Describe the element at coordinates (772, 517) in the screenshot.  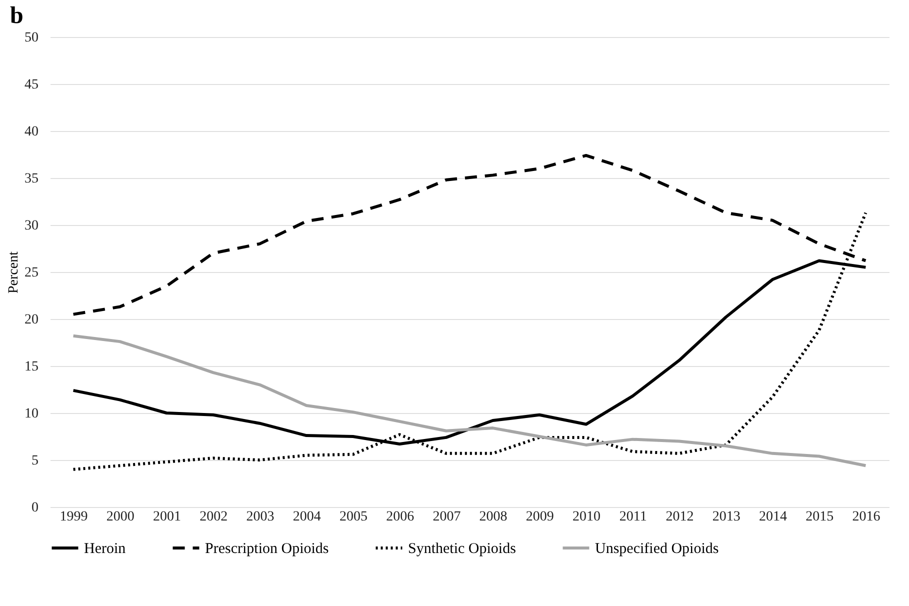
I see `x-tick-label: 2014` at that location.